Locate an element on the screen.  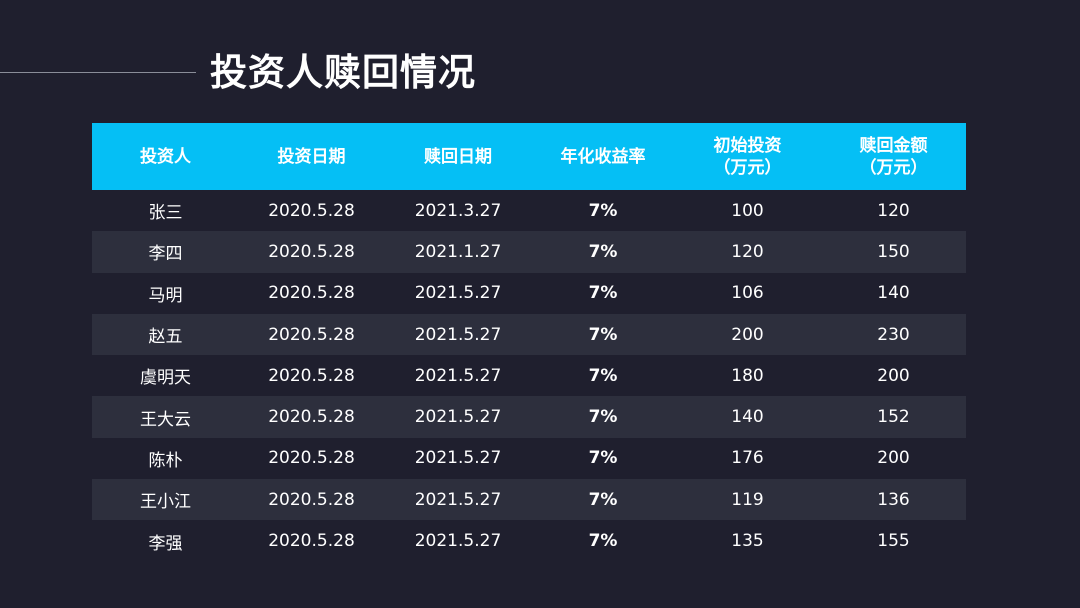
cell-redemption-amount: 120 is located at coordinates (893, 210).